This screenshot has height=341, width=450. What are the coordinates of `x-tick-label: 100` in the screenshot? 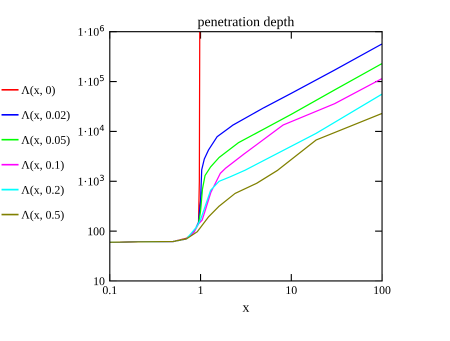 It's located at (382, 290).